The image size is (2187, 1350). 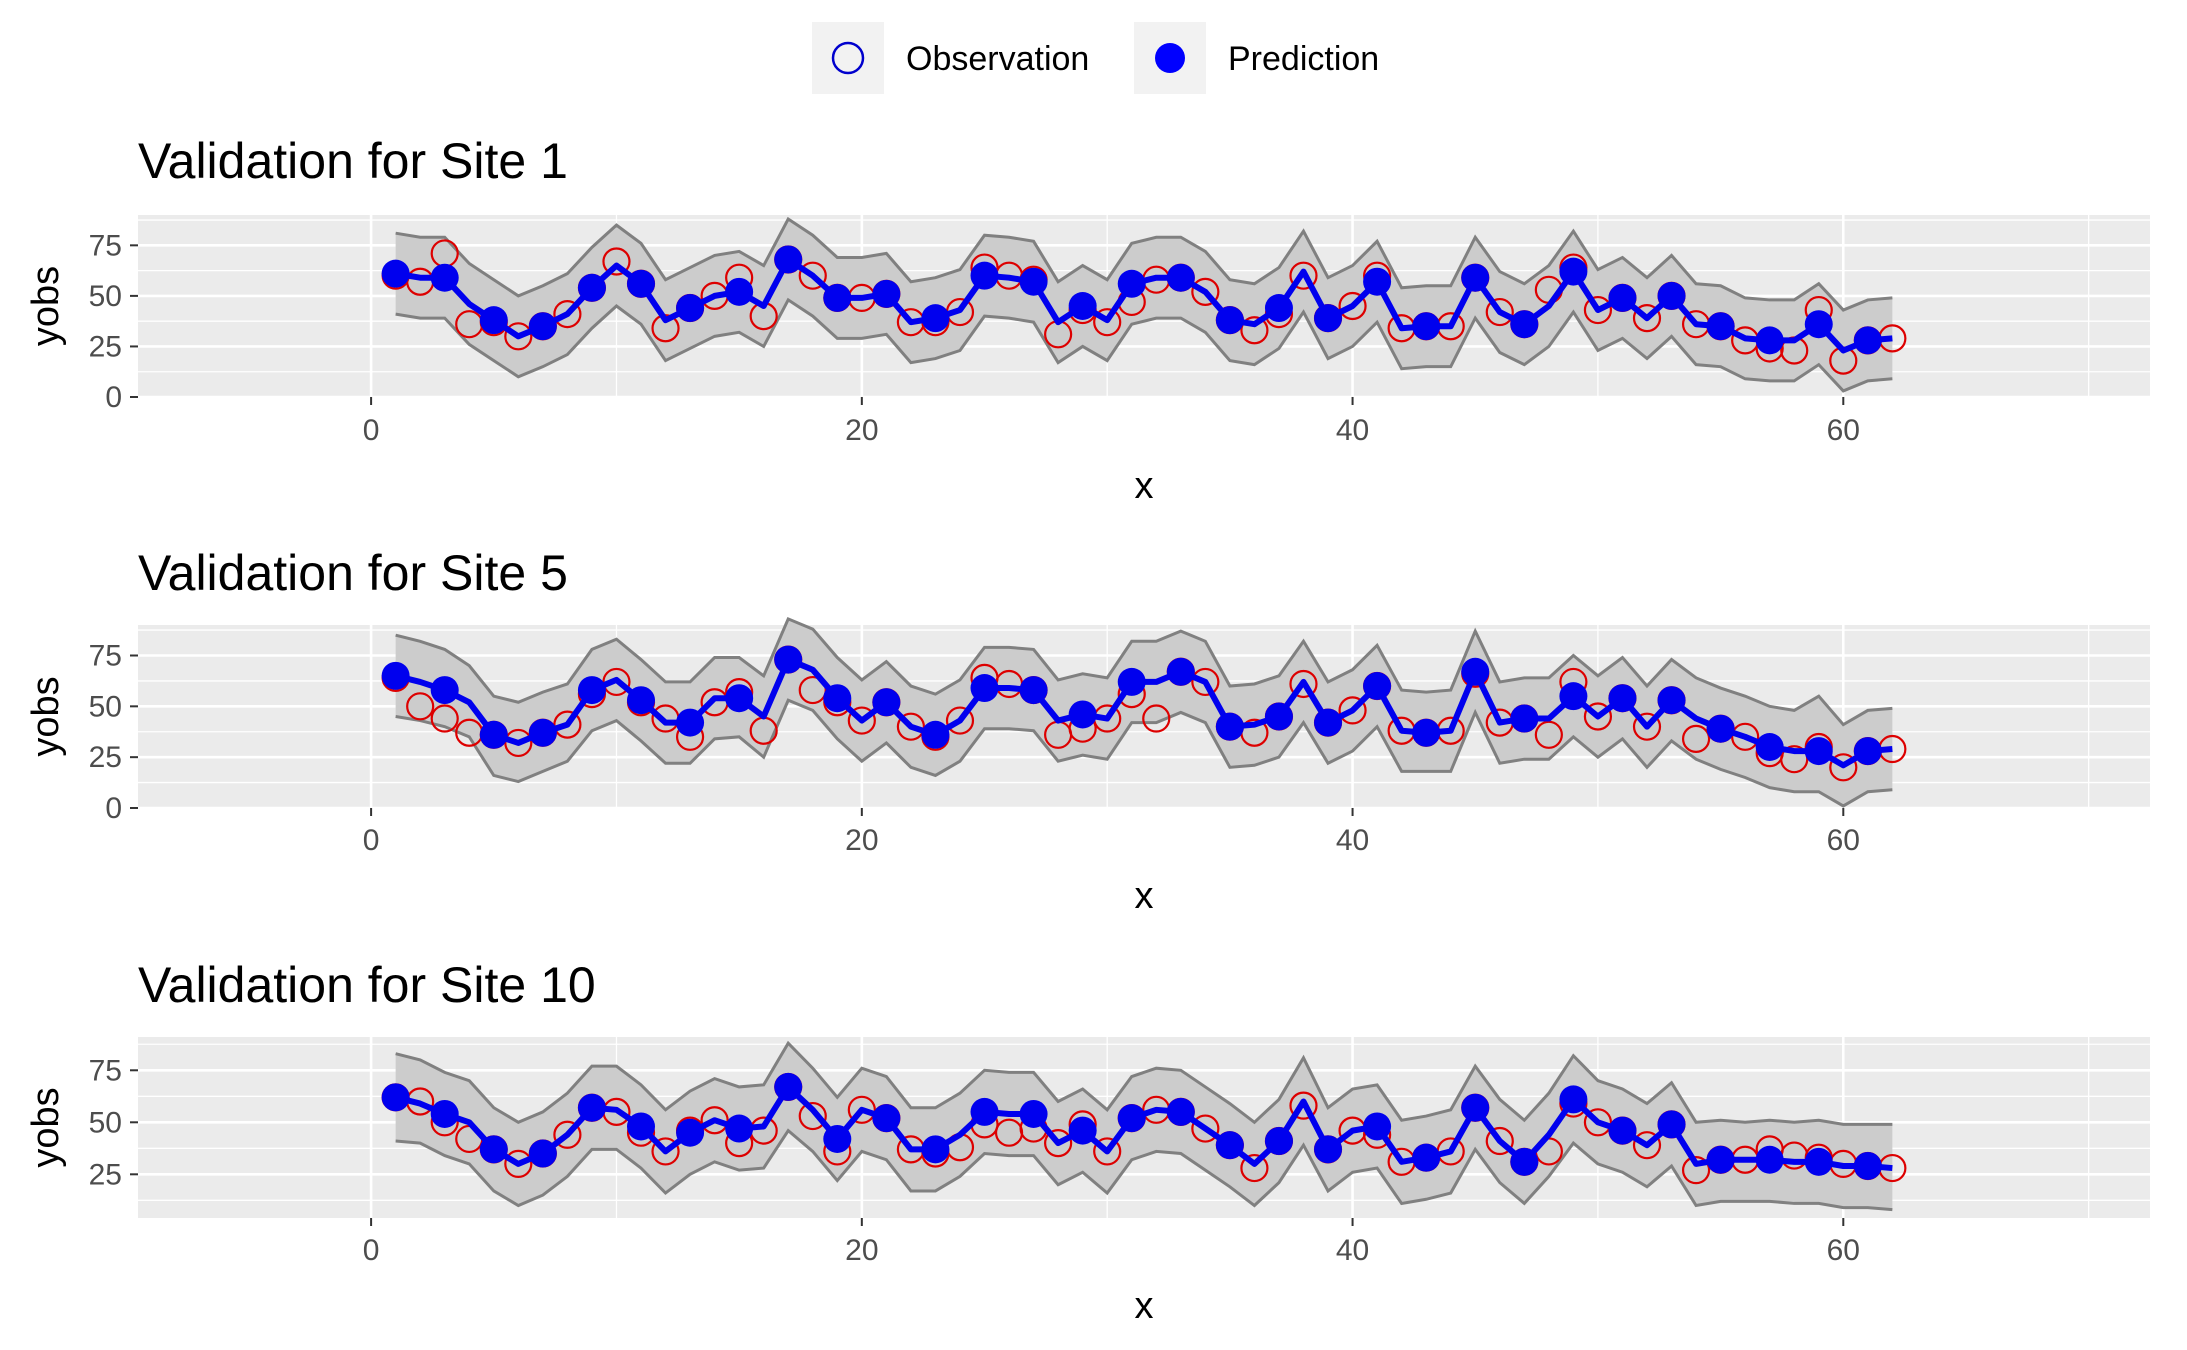 What do you see at coordinates (1144, 671) in the screenshot?
I see `upper-bound-line` at bounding box center [1144, 671].